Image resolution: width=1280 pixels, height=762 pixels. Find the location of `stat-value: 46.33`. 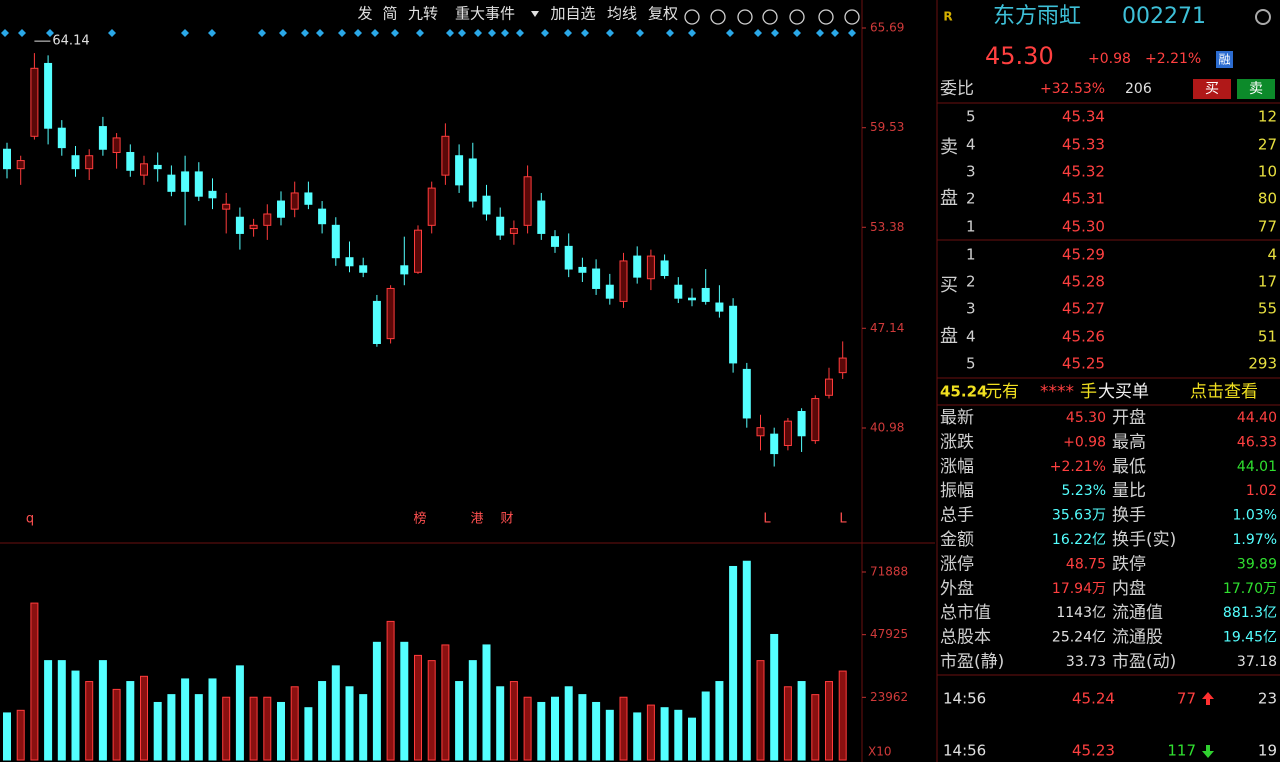

stat-value: 46.33 is located at coordinates (1257, 442).